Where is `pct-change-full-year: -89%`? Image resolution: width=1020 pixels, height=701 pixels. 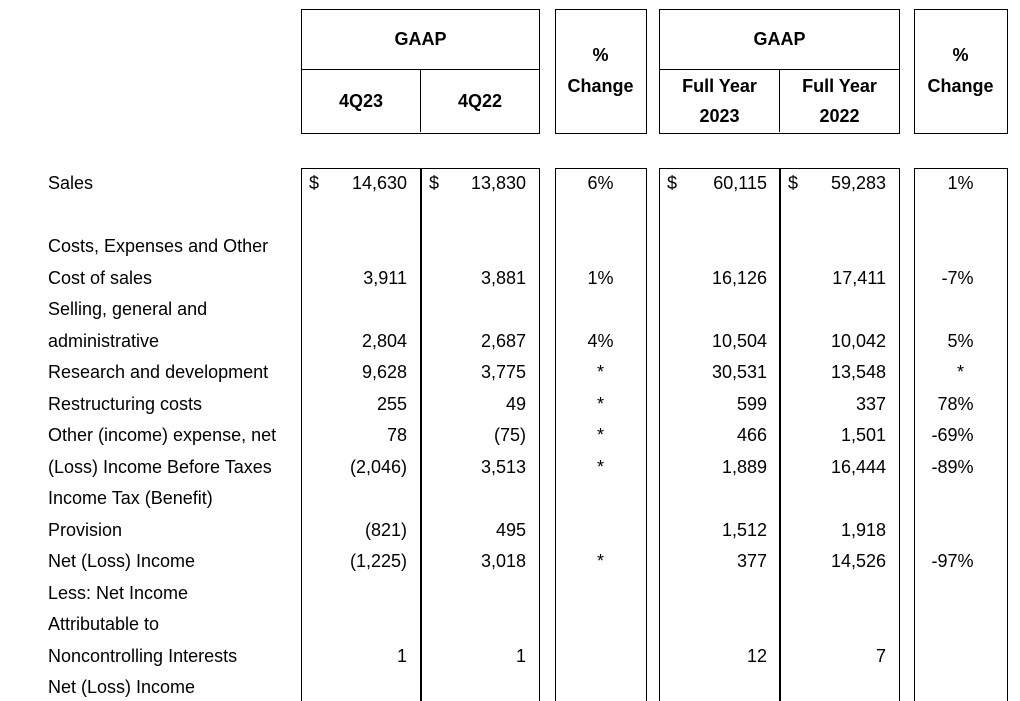 pct-change-full-year: -89% is located at coordinates (952, 466).